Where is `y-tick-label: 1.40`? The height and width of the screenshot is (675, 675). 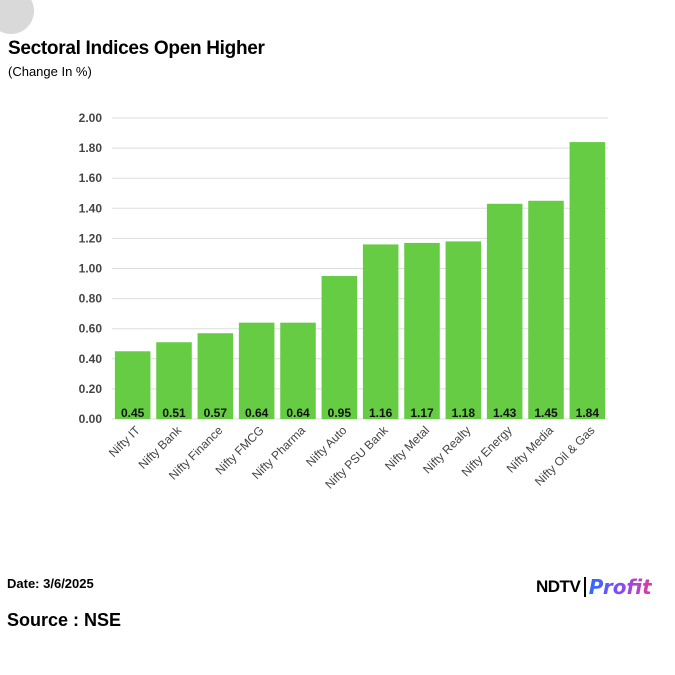
y-tick-label: 1.40 is located at coordinates (91, 208).